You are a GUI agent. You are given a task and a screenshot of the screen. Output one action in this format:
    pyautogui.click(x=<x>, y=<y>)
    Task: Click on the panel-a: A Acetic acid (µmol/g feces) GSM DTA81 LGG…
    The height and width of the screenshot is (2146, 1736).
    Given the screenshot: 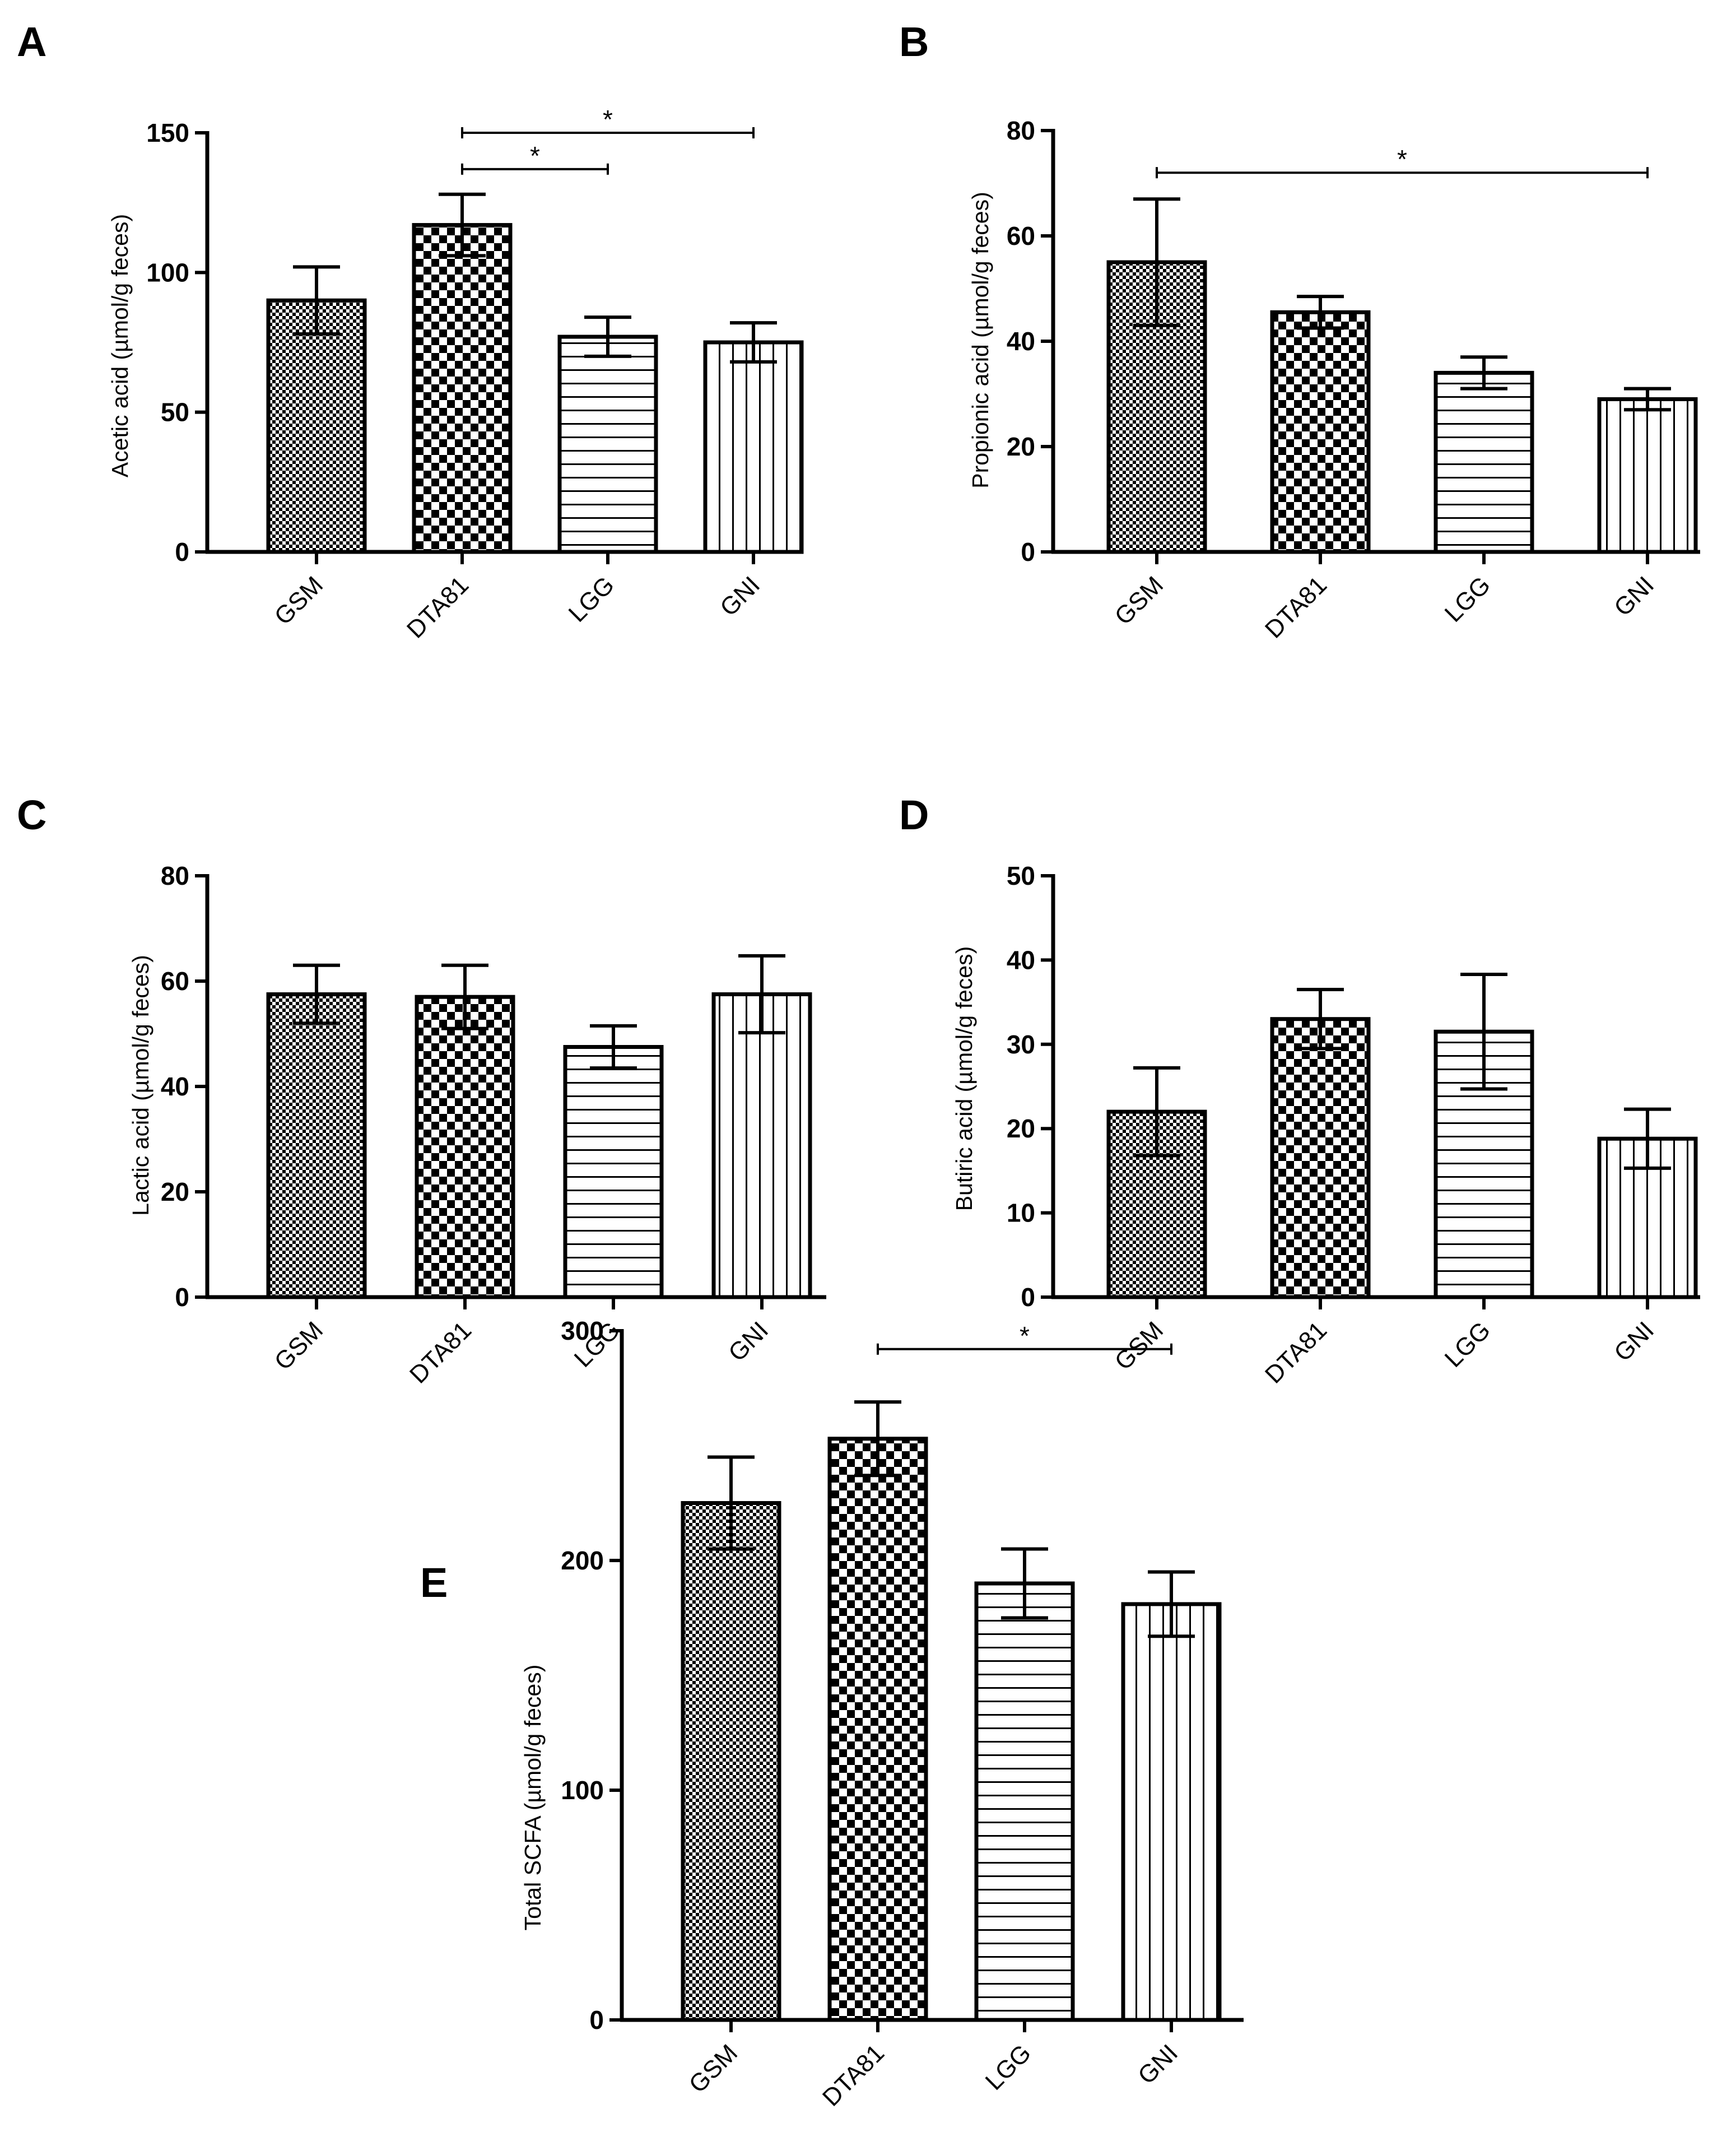 What is the action you would take?
    pyautogui.click(x=410, y=331)
    